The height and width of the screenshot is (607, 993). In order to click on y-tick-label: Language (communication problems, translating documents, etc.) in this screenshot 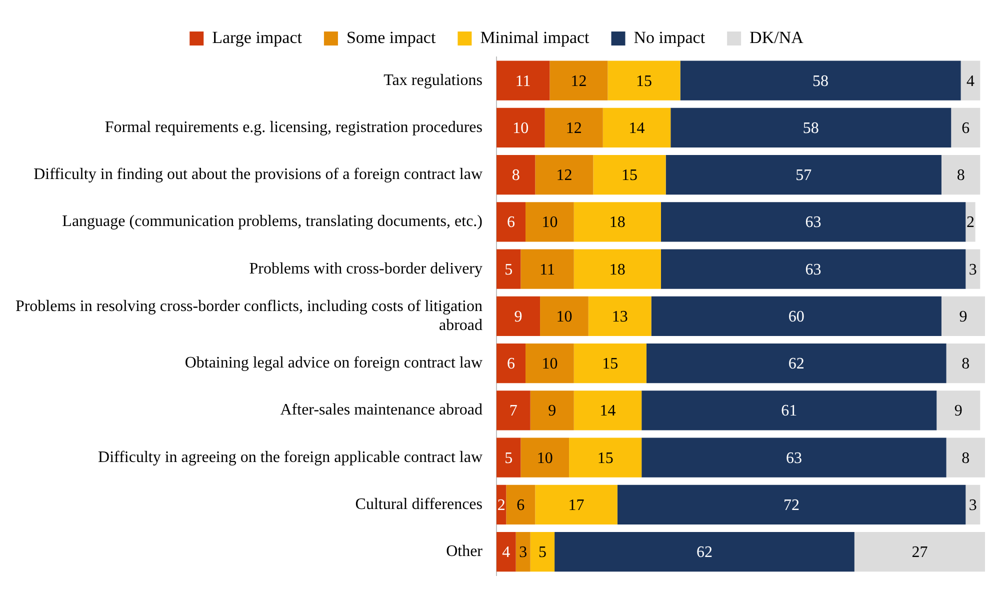, I will do `click(272, 221)`.